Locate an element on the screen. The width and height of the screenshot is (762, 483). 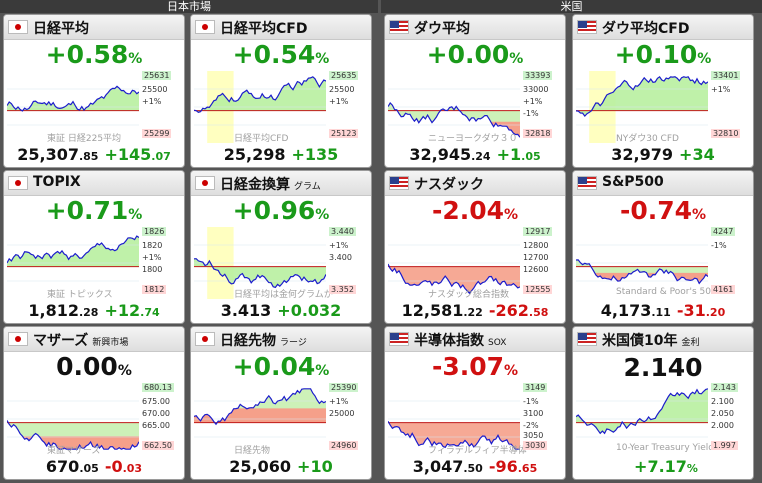
change-value: +10 is located at coordinates (315, 466).